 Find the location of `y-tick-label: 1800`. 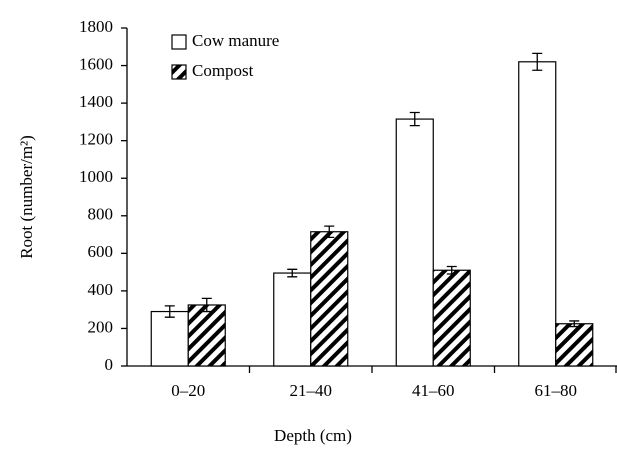

y-tick-label: 1800 is located at coordinates (96, 26).